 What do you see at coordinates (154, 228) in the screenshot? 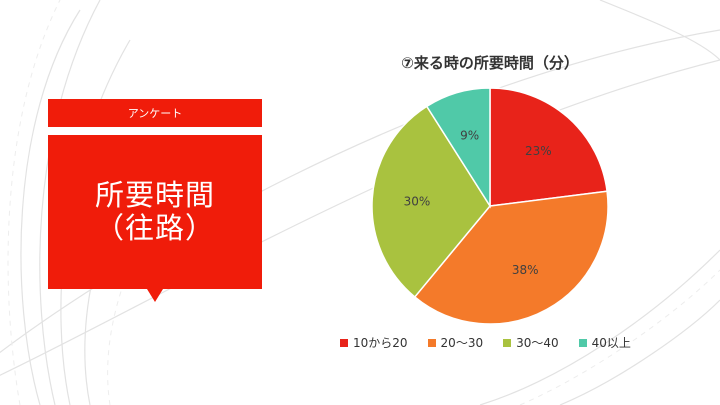
I see `slide-title-line-2: （往路）` at bounding box center [154, 228].